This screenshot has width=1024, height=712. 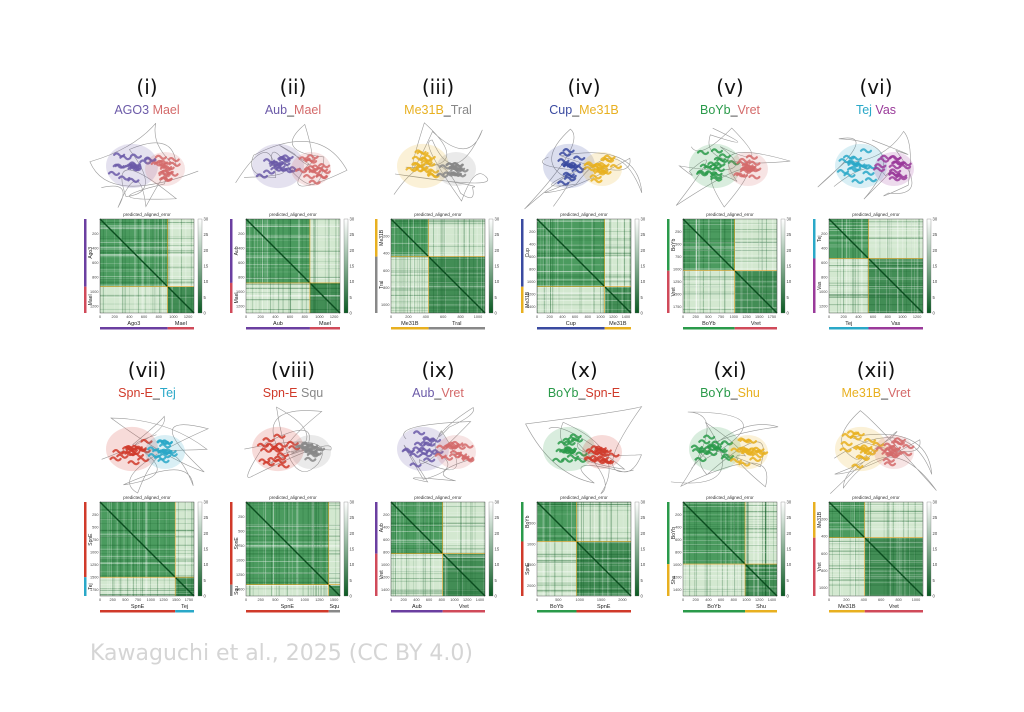 What do you see at coordinates (95, 263) in the screenshot?
I see `y-tick-label: 600` at bounding box center [95, 263].